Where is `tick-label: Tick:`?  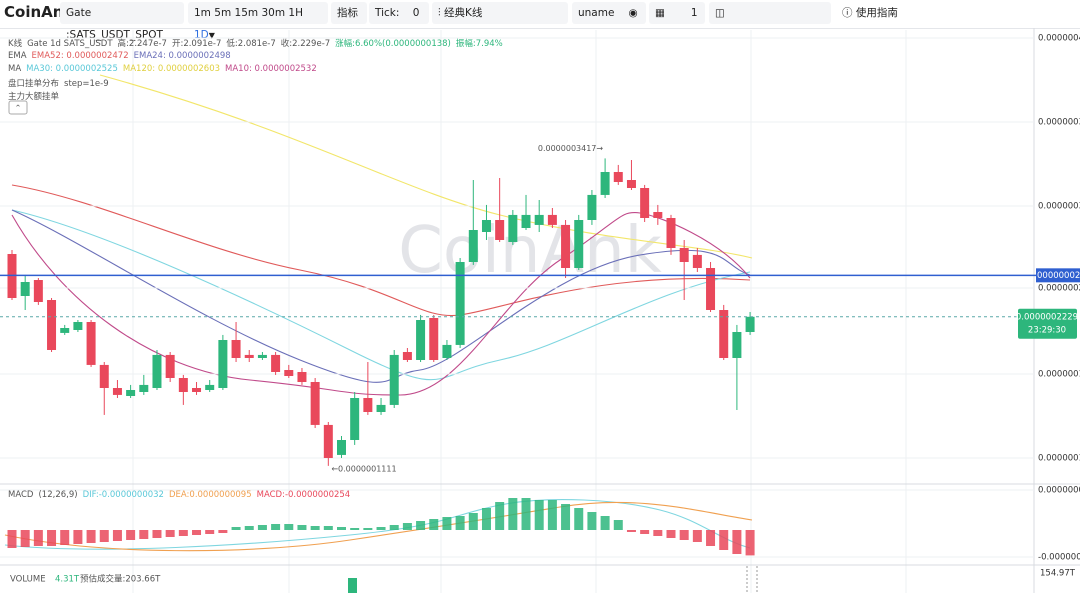 tick-label: Tick: is located at coordinates (387, 13).